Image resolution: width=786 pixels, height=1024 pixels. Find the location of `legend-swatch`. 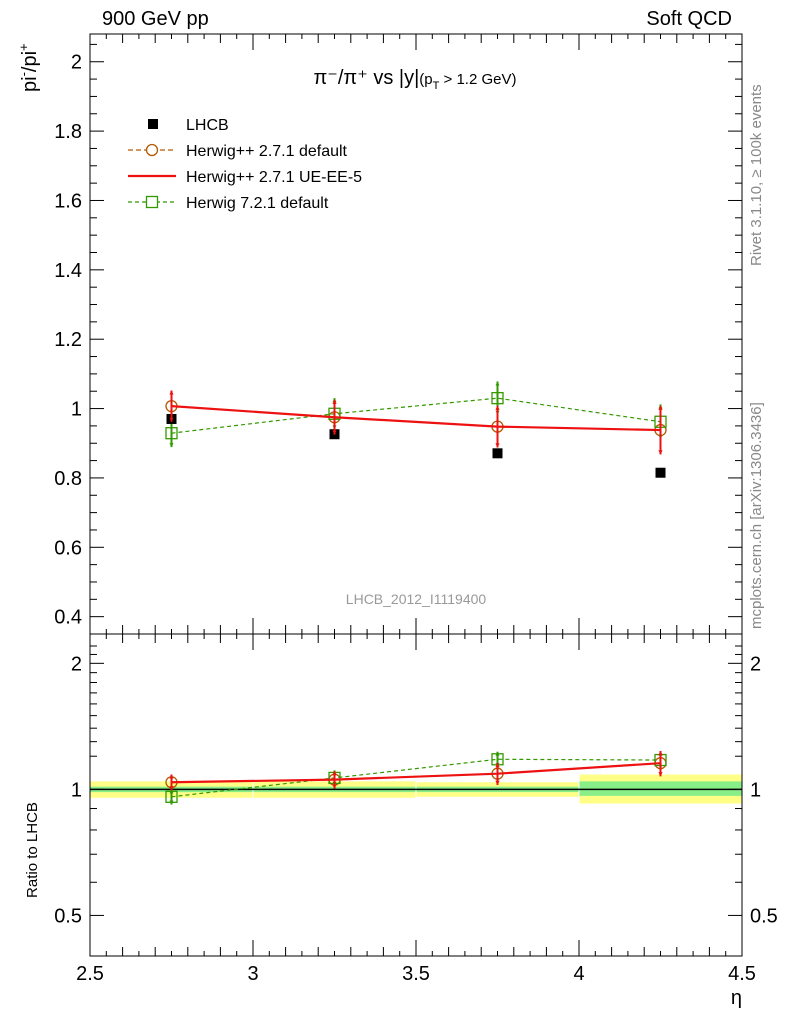

legend-swatch is located at coordinates (153, 124).